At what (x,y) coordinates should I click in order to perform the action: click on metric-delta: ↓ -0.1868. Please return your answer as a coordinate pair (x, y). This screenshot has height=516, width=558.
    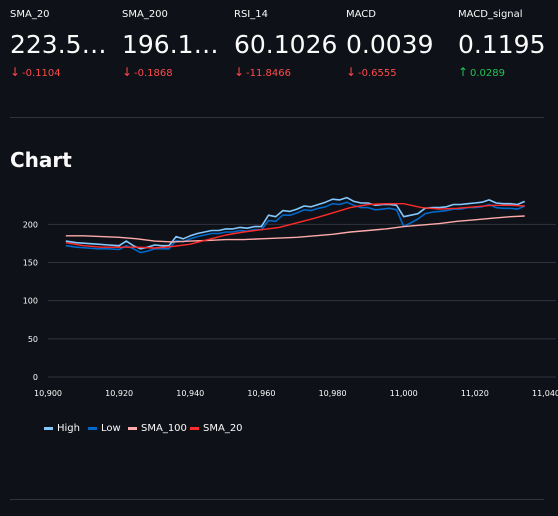
    Looking at the image, I should click on (177, 73).